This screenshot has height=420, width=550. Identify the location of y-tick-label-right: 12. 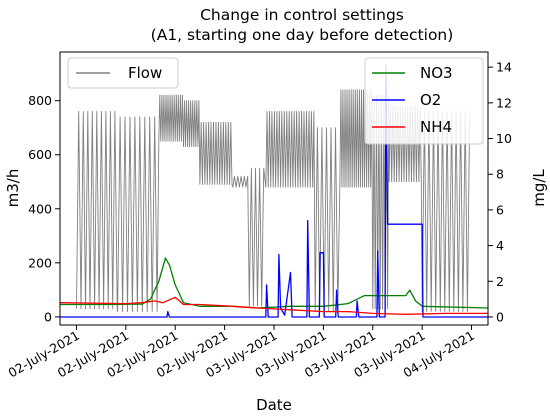
(504, 102).